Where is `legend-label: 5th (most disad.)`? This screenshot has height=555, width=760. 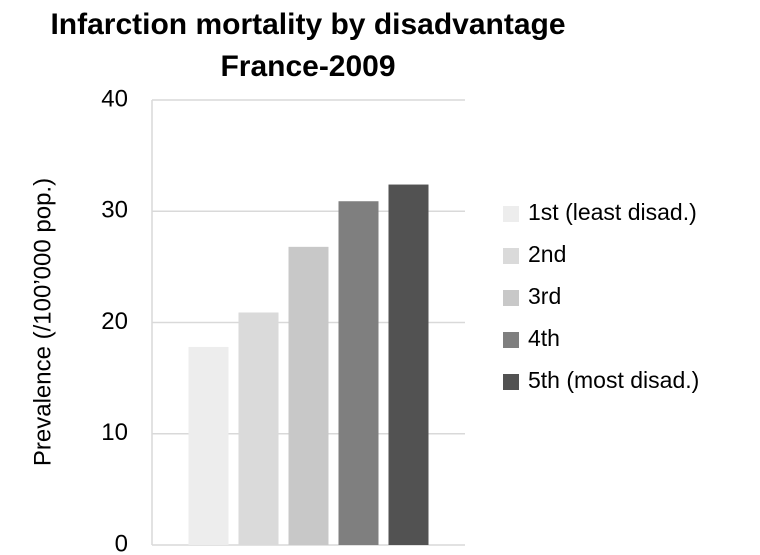
legend-label: 5th (most disad.) is located at coordinates (613, 380).